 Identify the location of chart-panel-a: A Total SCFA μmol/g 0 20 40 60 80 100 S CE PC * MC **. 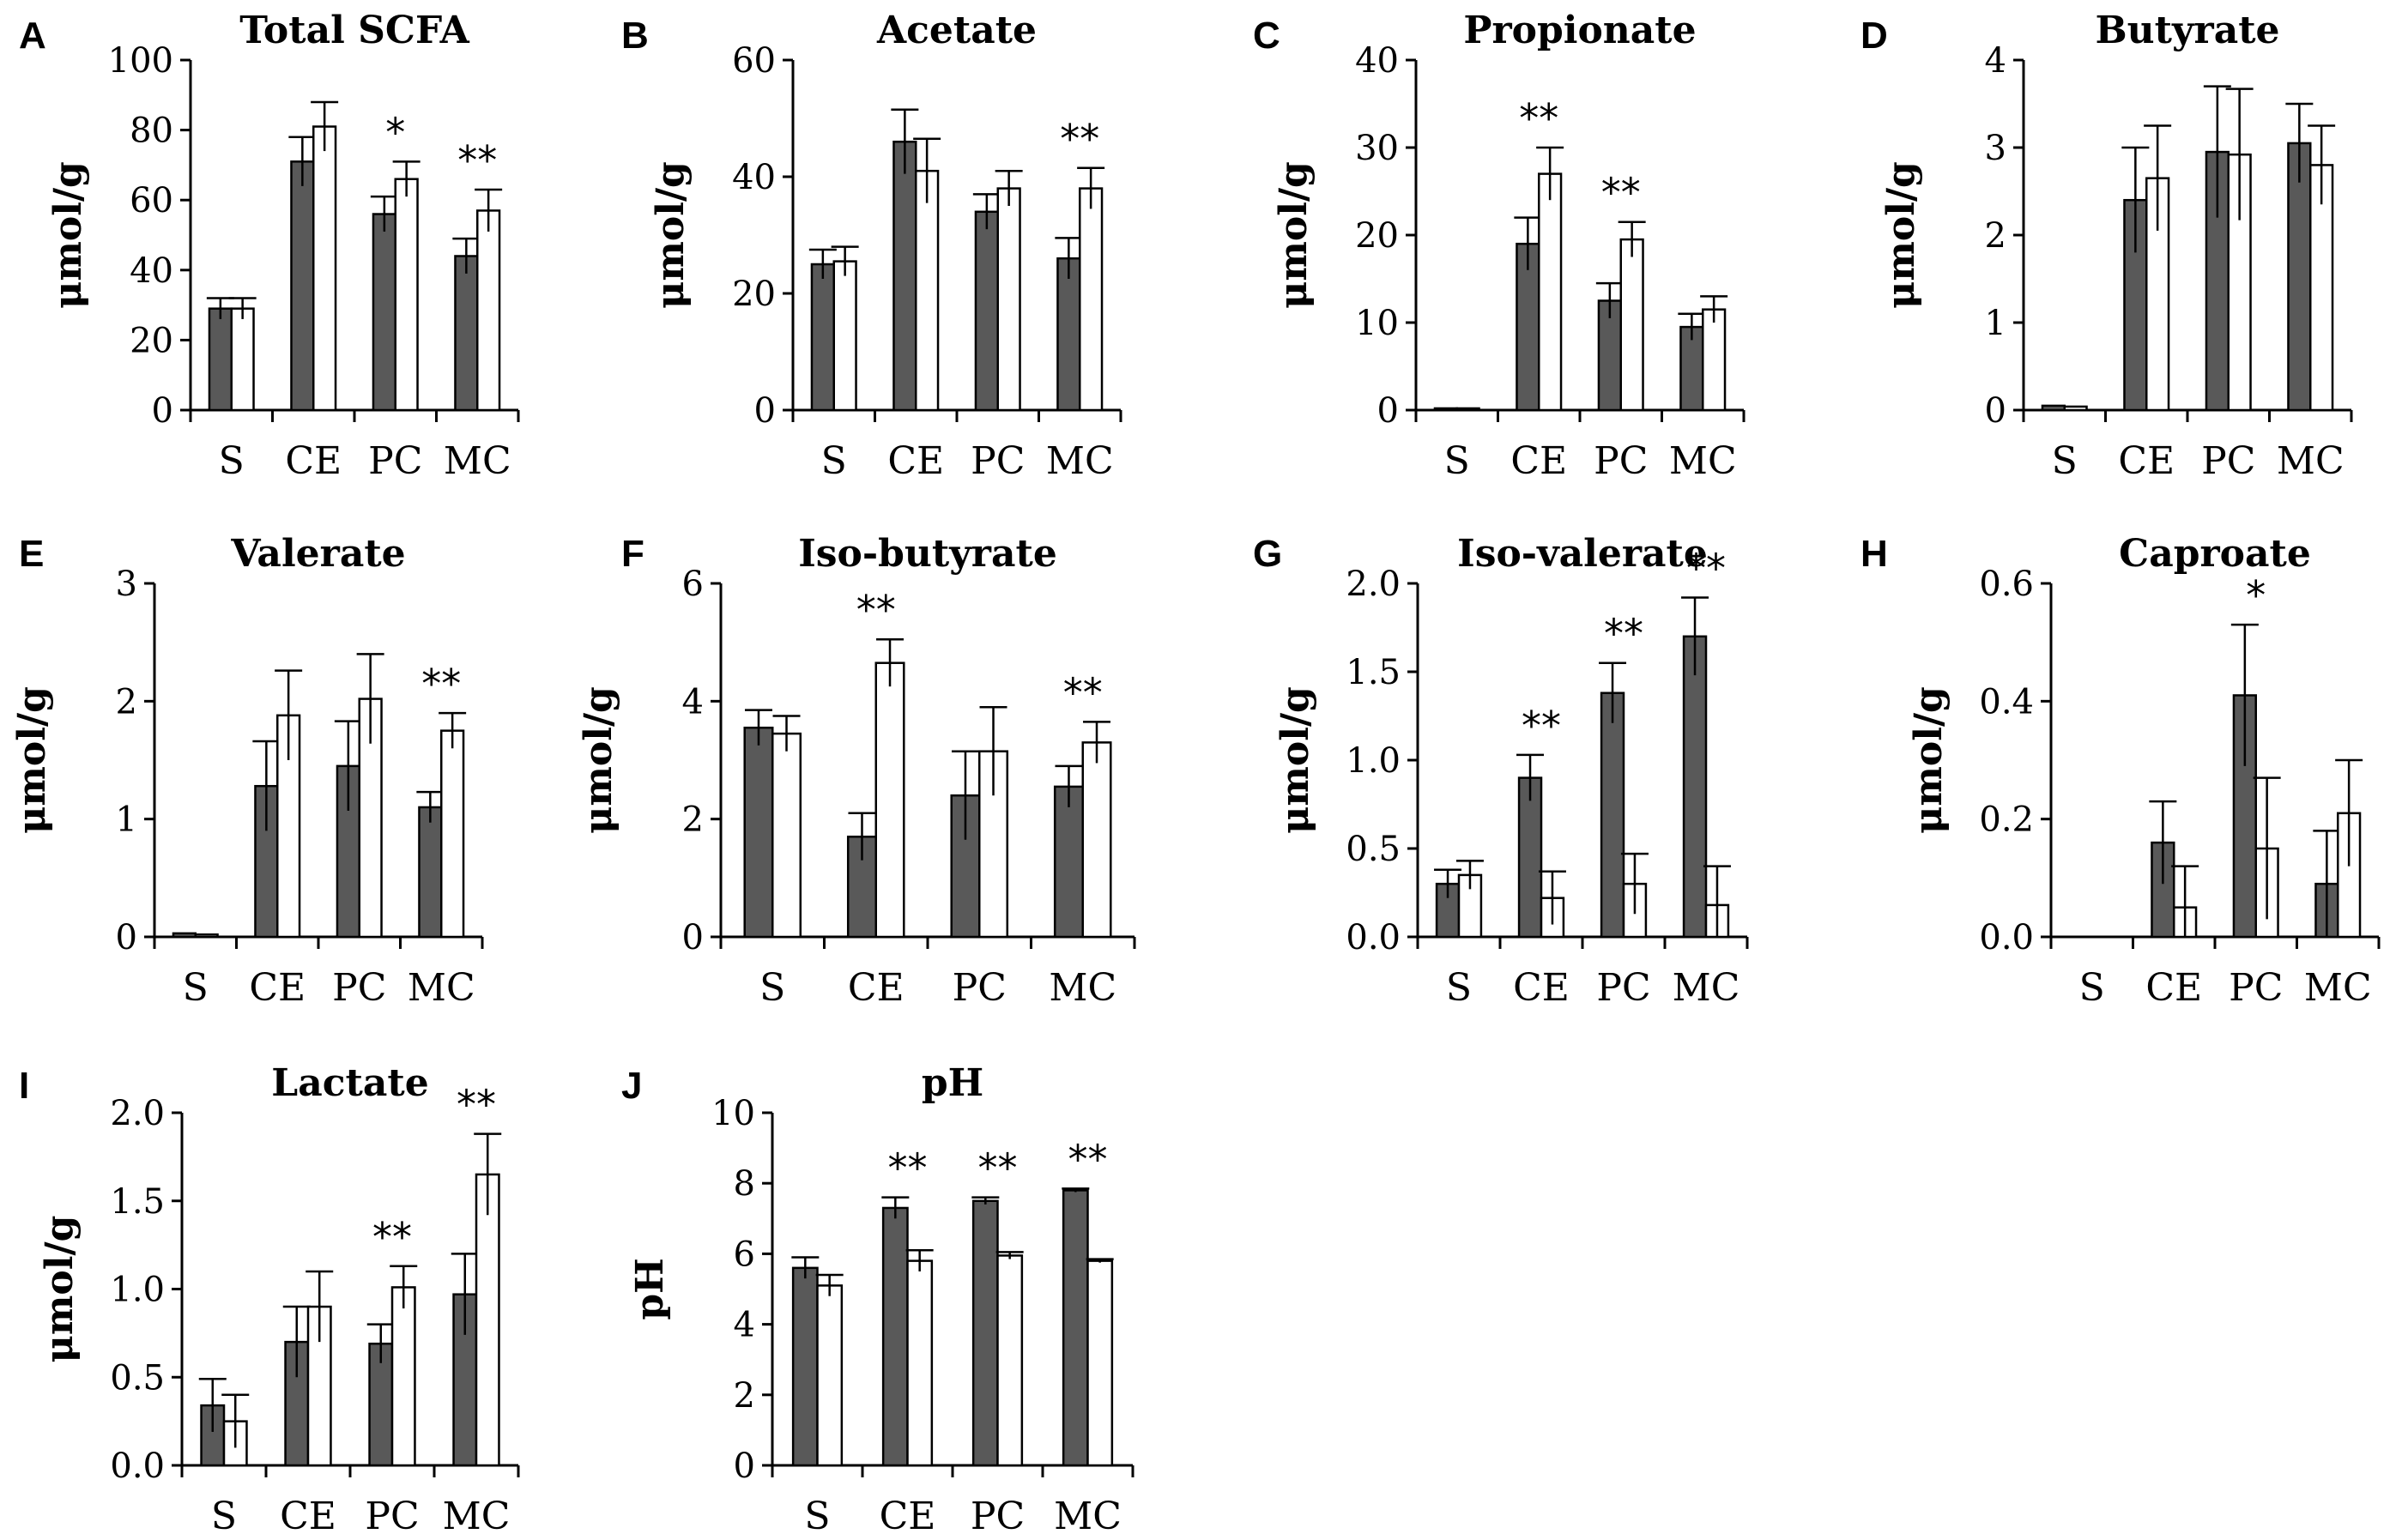
(269, 246).